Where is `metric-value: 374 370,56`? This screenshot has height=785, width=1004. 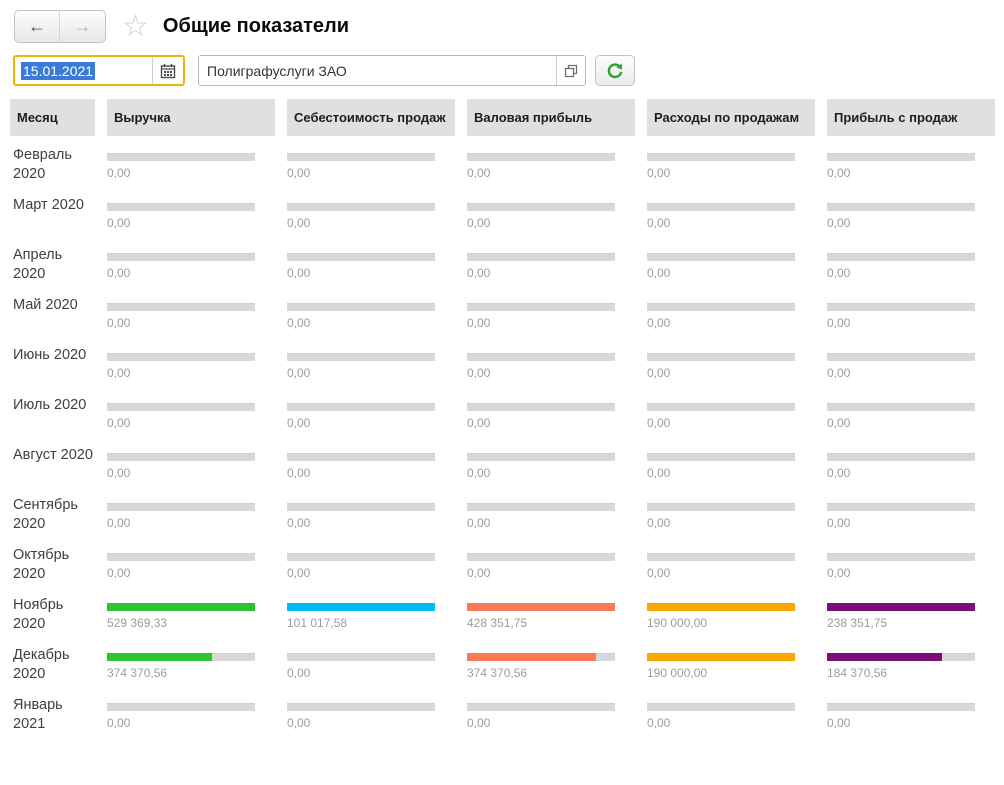
metric-value: 374 370,56 is located at coordinates (137, 673).